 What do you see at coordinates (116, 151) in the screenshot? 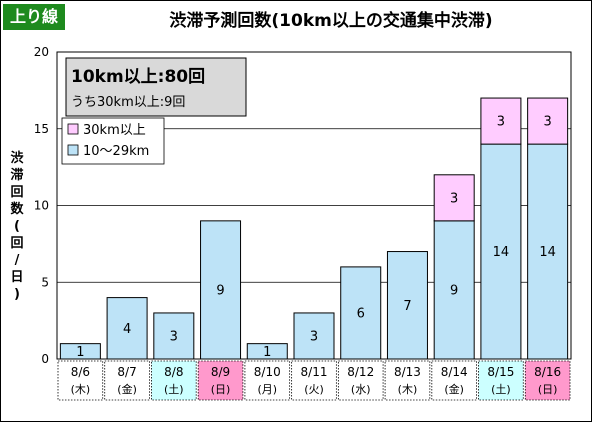
I see `legend-label: 10〜29km` at bounding box center [116, 151].